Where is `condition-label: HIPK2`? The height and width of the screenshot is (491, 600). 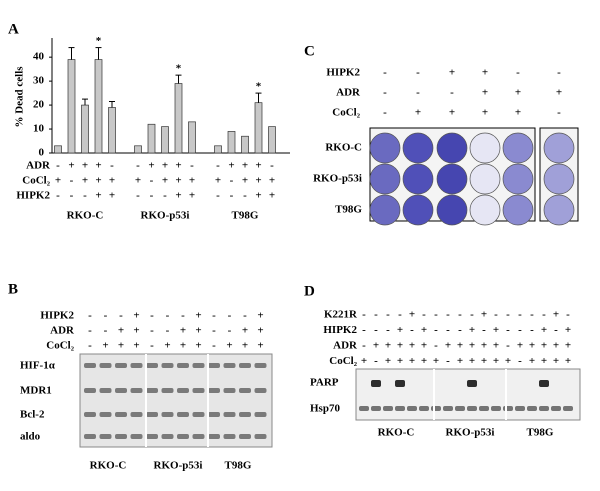
condition-label: HIPK2 is located at coordinates (33, 196).